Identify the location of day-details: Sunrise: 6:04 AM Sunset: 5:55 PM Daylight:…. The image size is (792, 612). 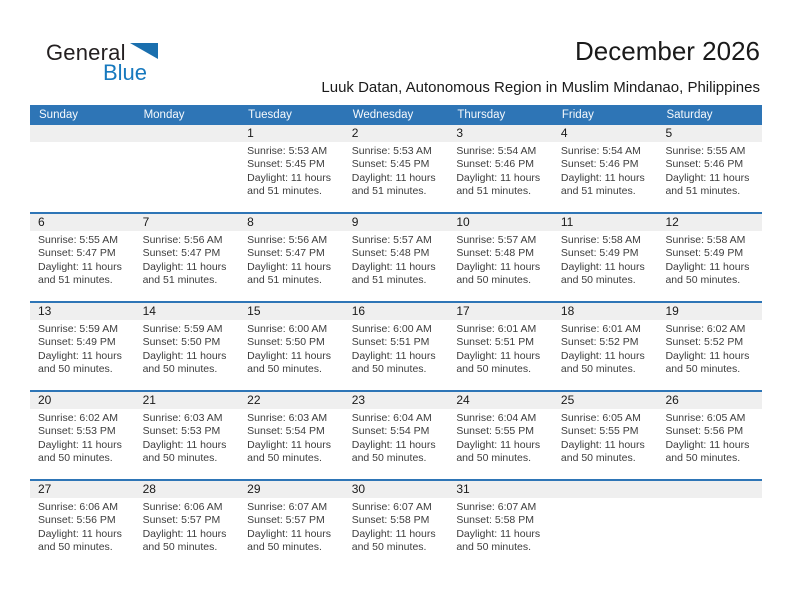
(500, 437).